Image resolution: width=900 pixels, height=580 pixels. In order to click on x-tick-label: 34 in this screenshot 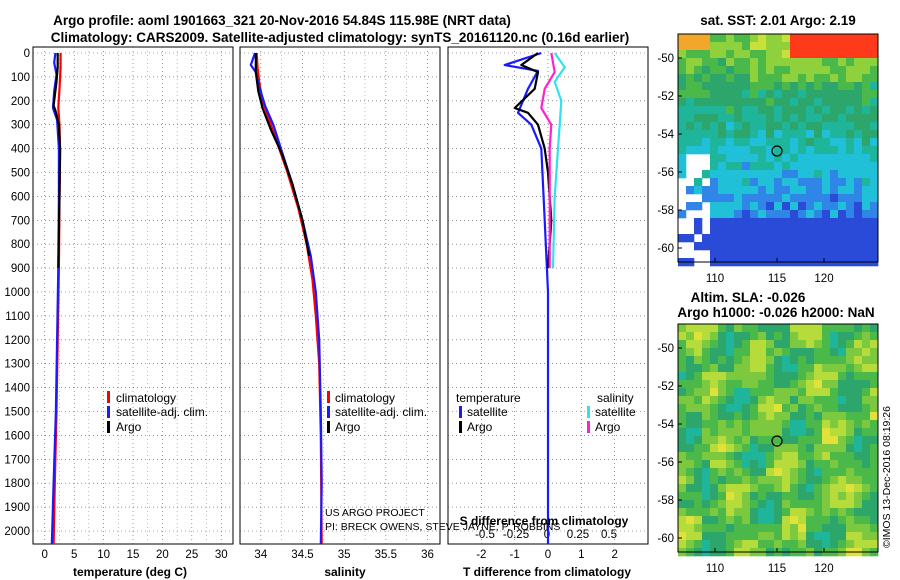, I will do `click(260, 555)`.